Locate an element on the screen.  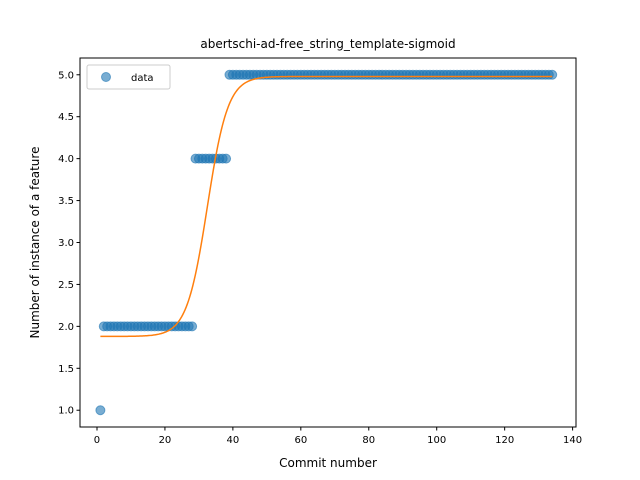
x-tick-label: 60 is located at coordinates (300, 440).